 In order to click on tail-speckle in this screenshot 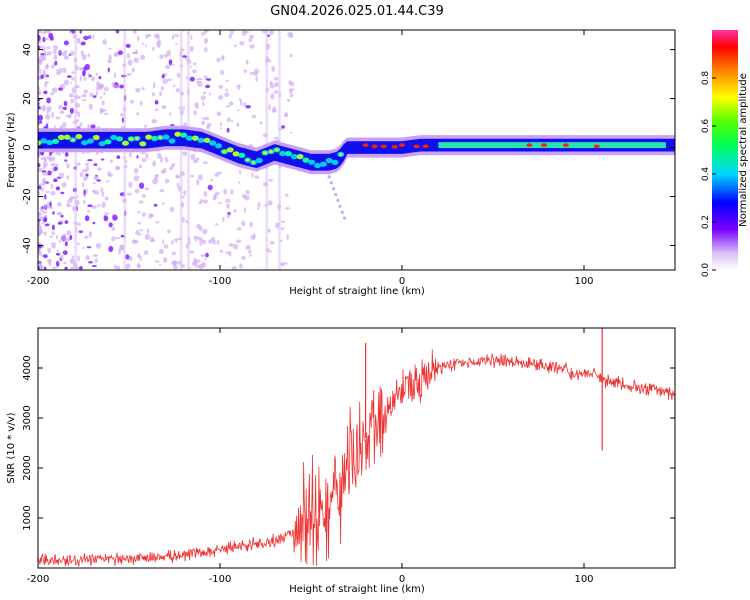, I will do `click(338, 200)`.